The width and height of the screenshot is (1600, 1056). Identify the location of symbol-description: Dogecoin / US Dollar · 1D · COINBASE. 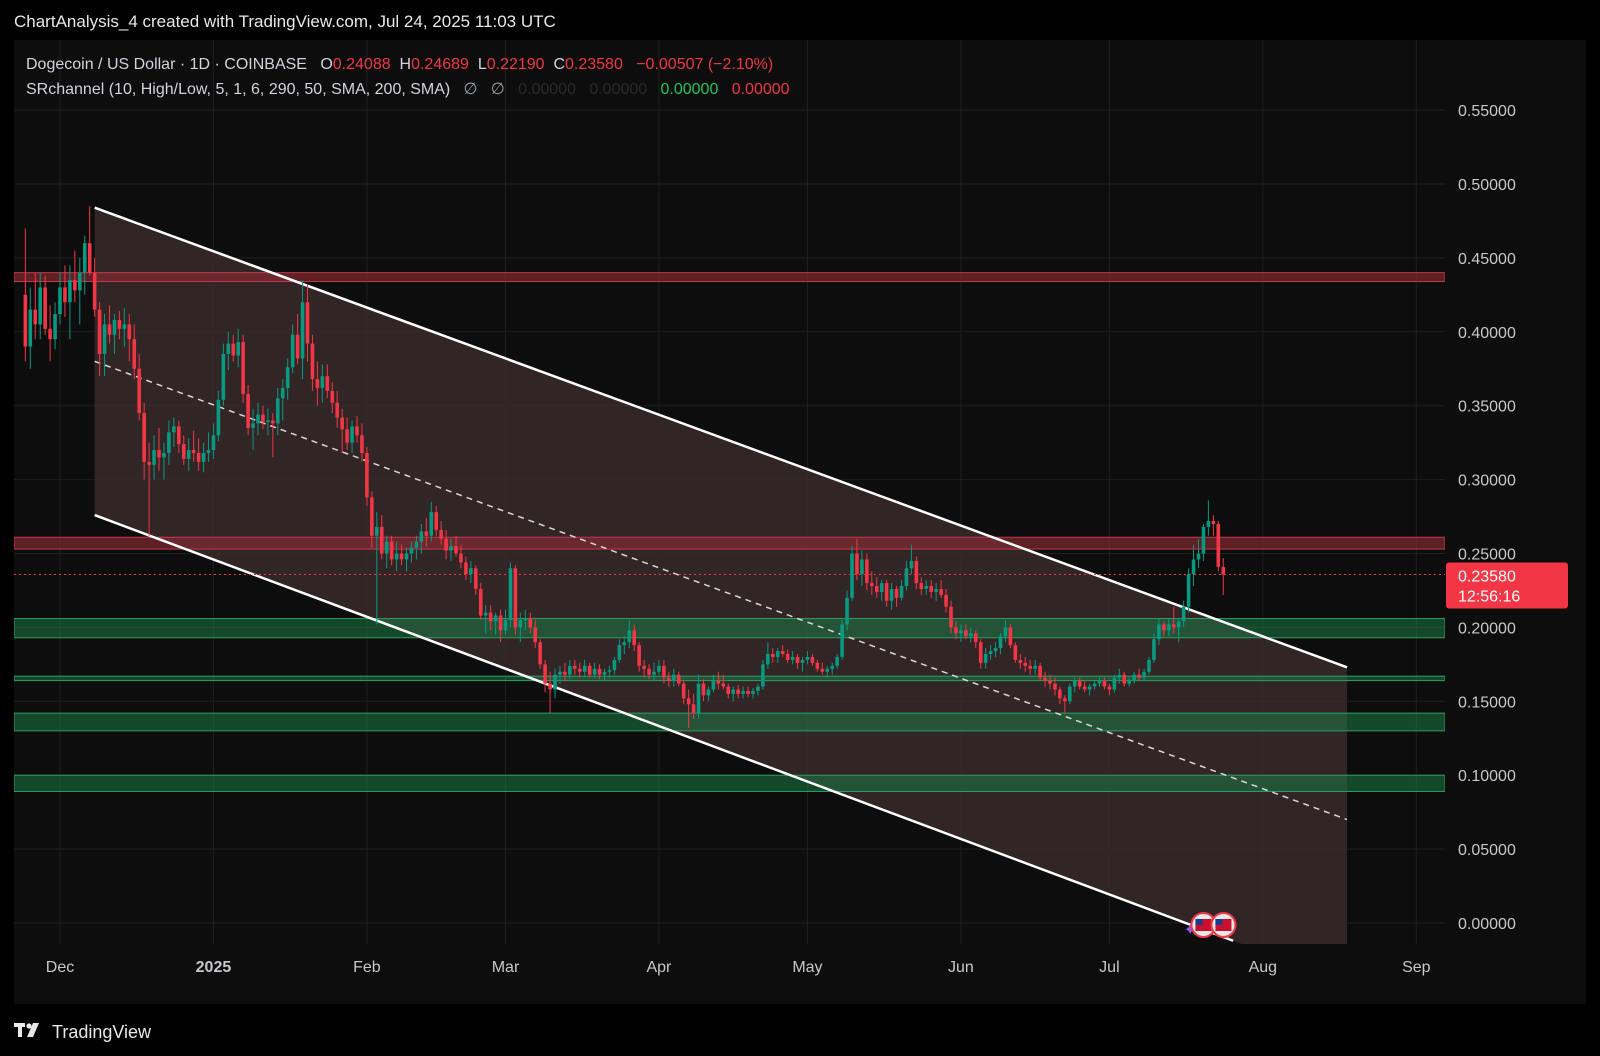
(166, 64).